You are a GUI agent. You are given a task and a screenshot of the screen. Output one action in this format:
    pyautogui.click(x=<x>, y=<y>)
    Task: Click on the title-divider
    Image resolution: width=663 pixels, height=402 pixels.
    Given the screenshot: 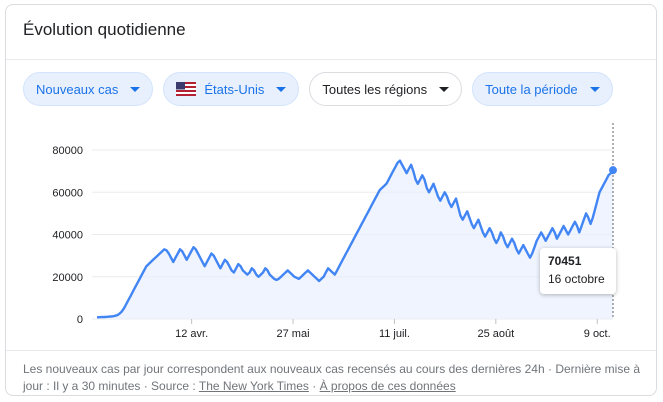 What is the action you would take?
    pyautogui.click(x=331, y=59)
    